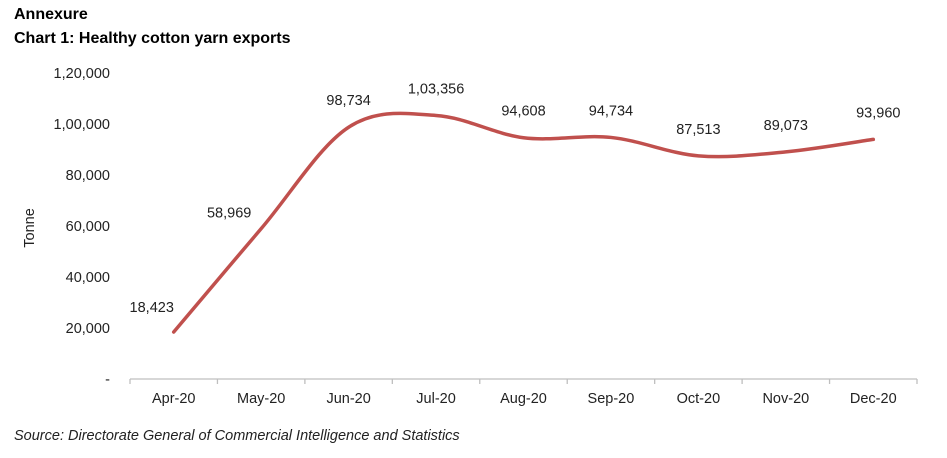  I want to click on y-tick-label: 40,000, so click(88, 278).